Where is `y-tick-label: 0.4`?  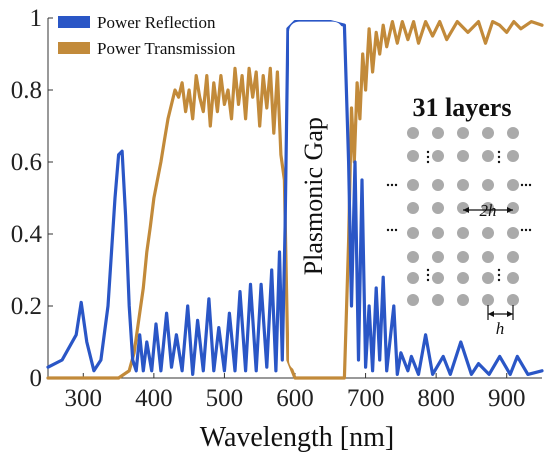 y-tick-label: 0.4 is located at coordinates (27, 234).